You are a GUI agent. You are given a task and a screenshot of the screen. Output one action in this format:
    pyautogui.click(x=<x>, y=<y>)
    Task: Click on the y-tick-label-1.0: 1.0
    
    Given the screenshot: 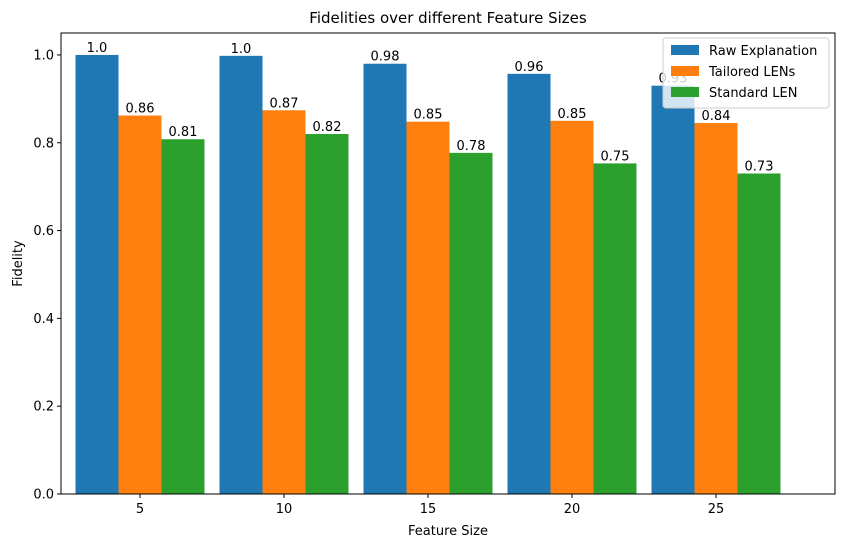 What is the action you would take?
    pyautogui.click(x=43, y=55)
    